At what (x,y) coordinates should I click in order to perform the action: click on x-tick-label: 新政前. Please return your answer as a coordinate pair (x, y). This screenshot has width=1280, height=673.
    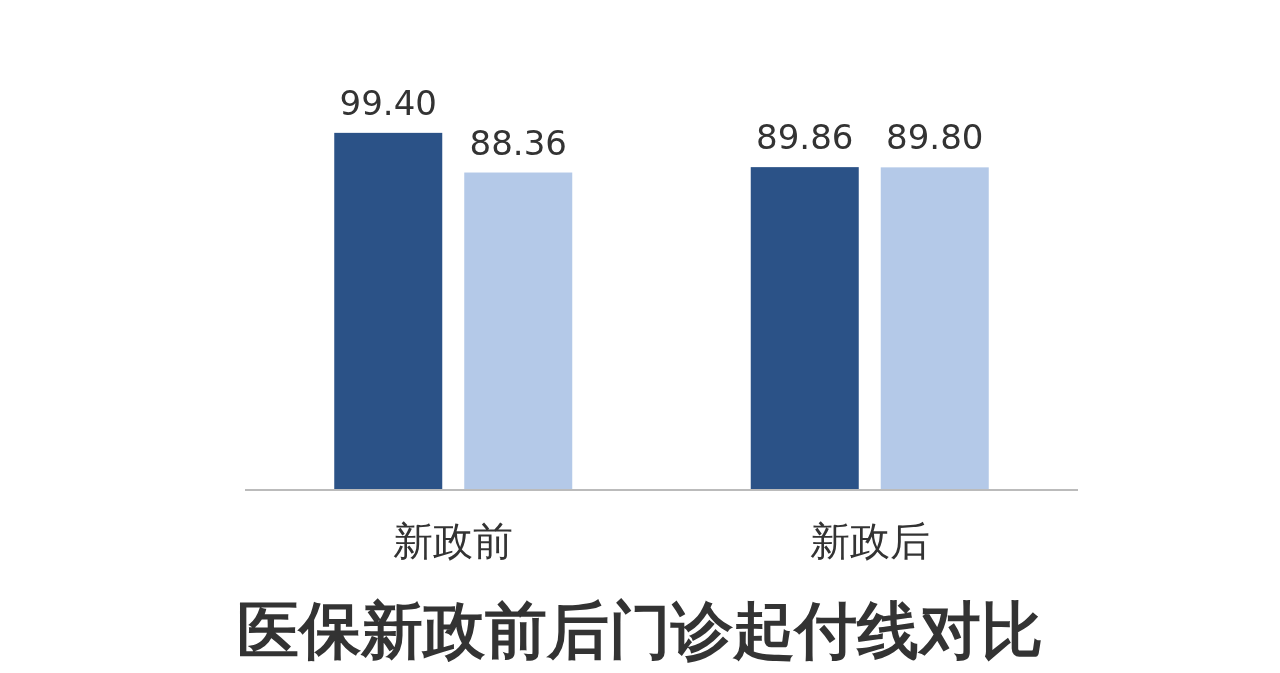
    Looking at the image, I should click on (453, 541).